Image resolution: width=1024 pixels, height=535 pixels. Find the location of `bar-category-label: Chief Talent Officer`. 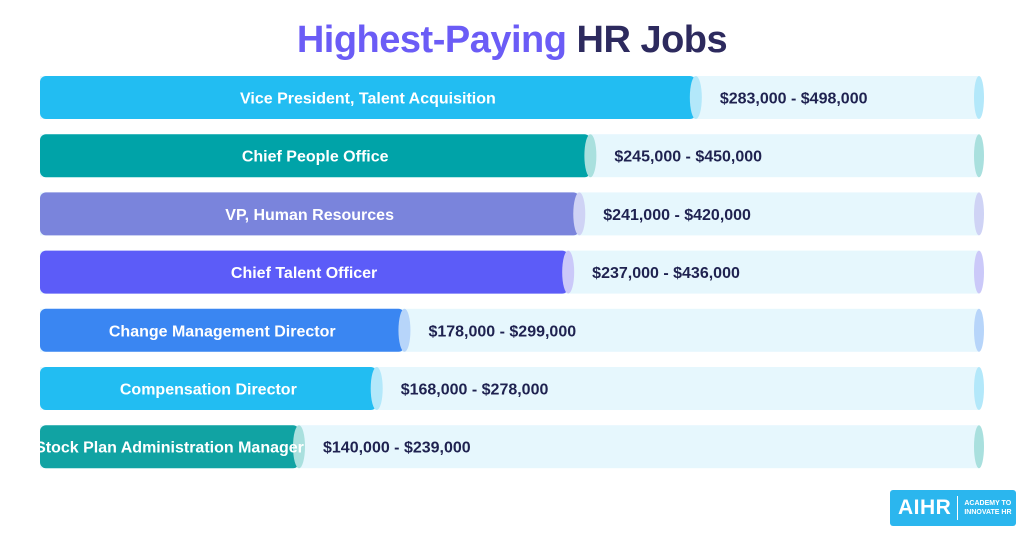

bar-category-label: Chief Talent Officer is located at coordinates (304, 273).